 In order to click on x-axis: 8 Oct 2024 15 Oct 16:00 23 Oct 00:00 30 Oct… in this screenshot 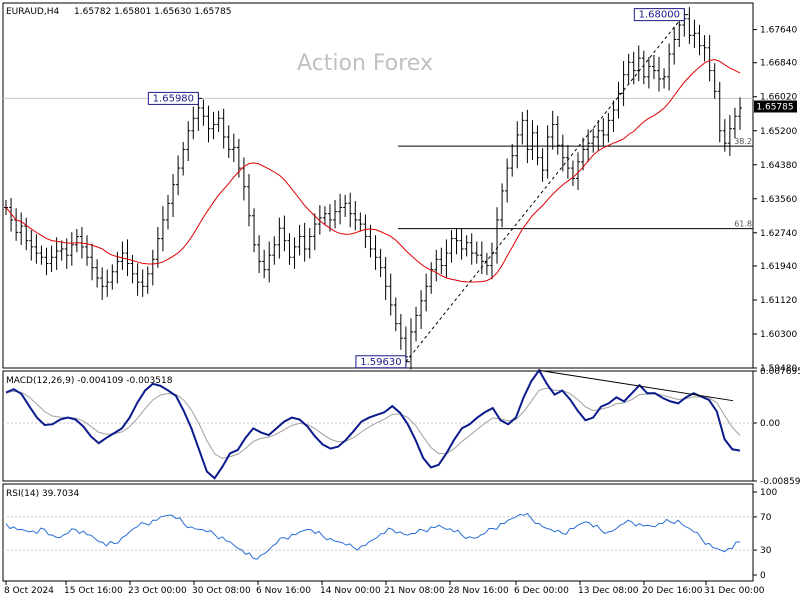, I will do `click(384, 588)`.